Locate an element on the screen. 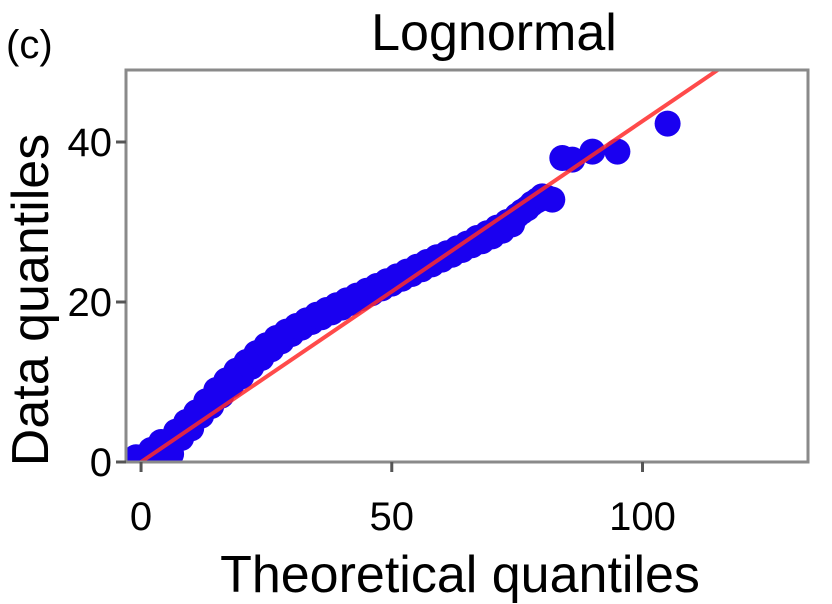 The image size is (832, 604). x-tick-label: 100 is located at coordinates (642, 517).